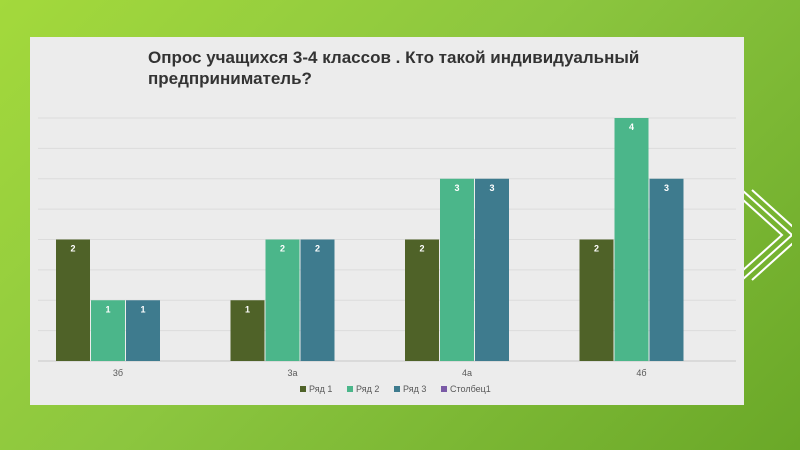  What do you see at coordinates (761, 235) in the screenshot?
I see `slide-chevron-decoration` at bounding box center [761, 235].